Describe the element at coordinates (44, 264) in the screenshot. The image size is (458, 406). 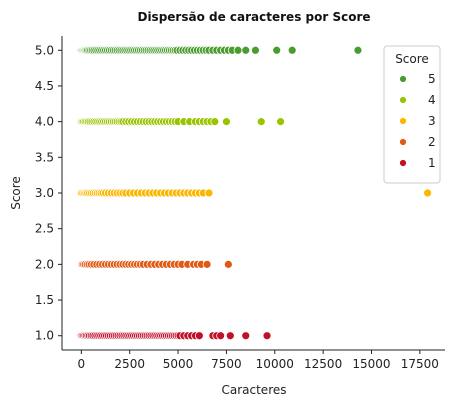
I see `y-tick-label: 2.0` at that location.